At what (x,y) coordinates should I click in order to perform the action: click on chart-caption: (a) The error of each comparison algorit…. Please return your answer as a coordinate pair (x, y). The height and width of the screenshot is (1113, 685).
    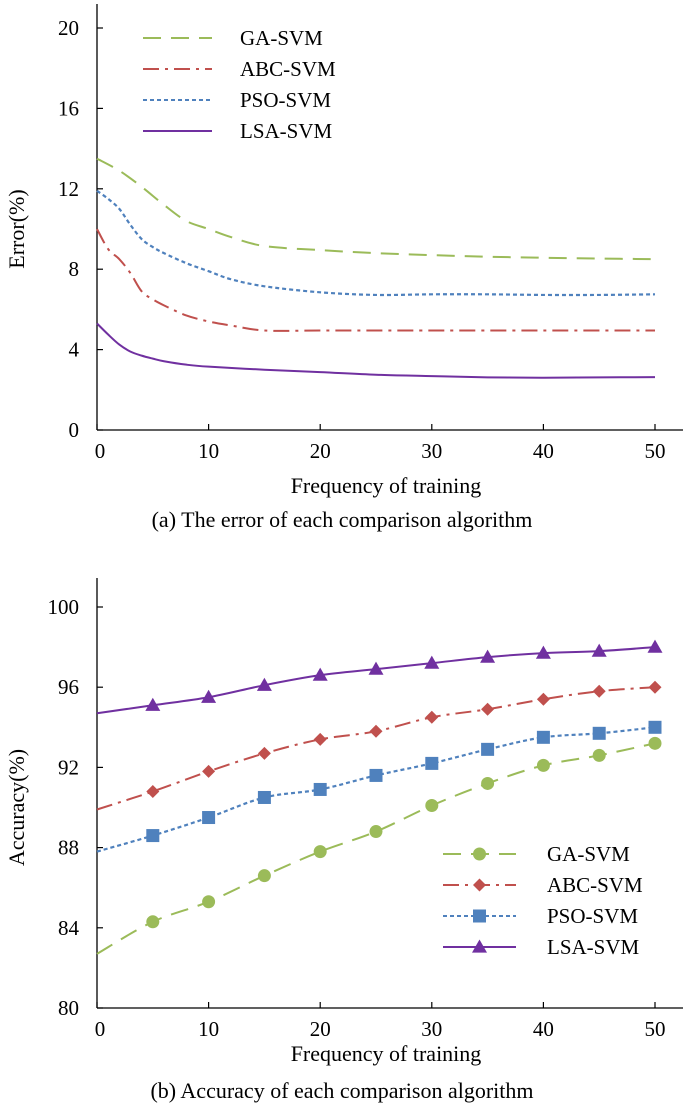
    Looking at the image, I should click on (342, 519).